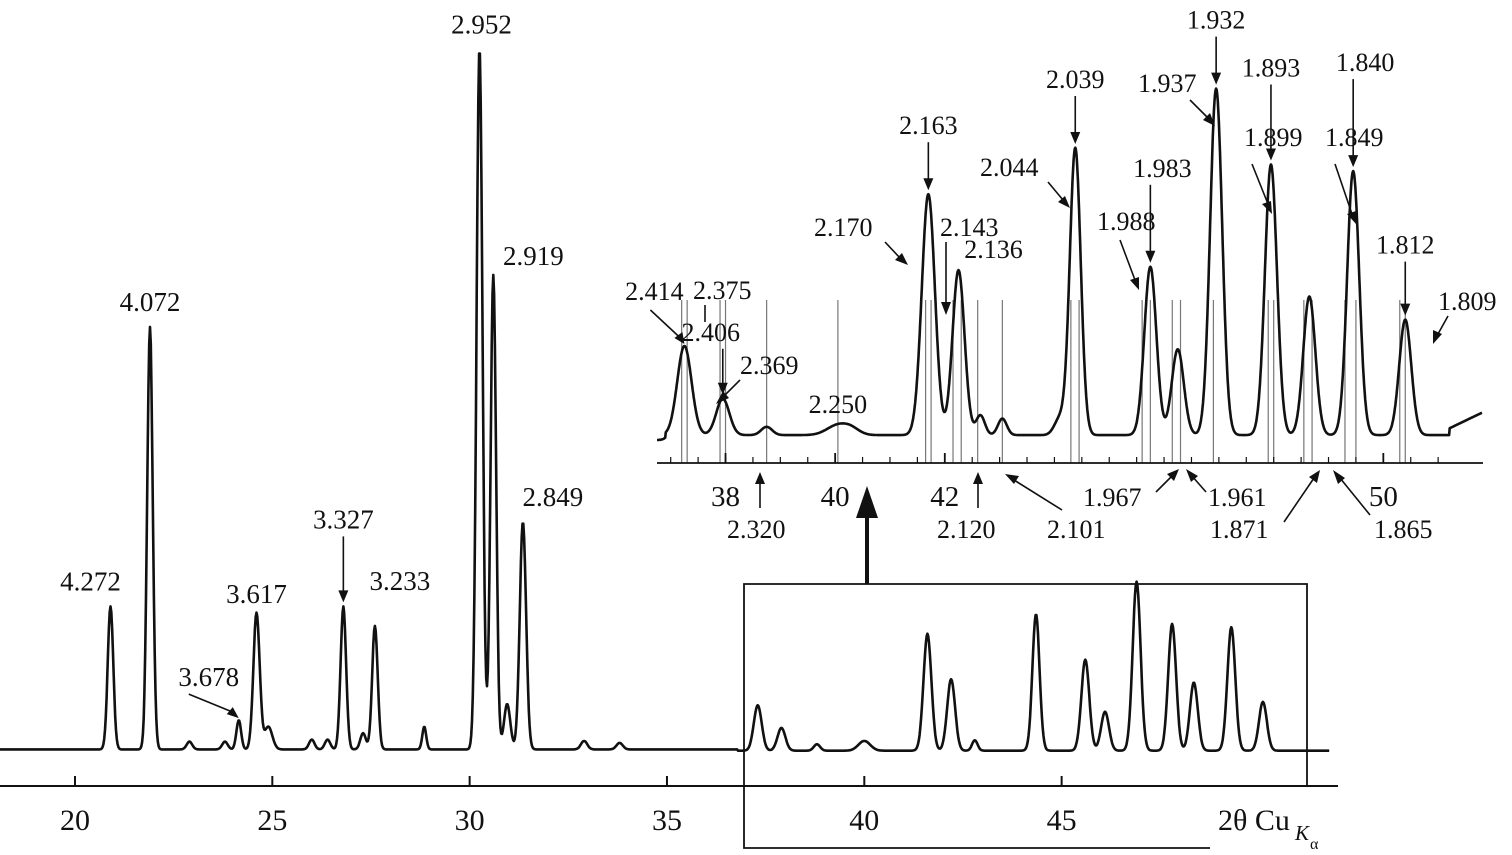 This screenshot has height=855, width=1512. What do you see at coordinates (553, 497) in the screenshot?
I see `peak-label: 2.849` at bounding box center [553, 497].